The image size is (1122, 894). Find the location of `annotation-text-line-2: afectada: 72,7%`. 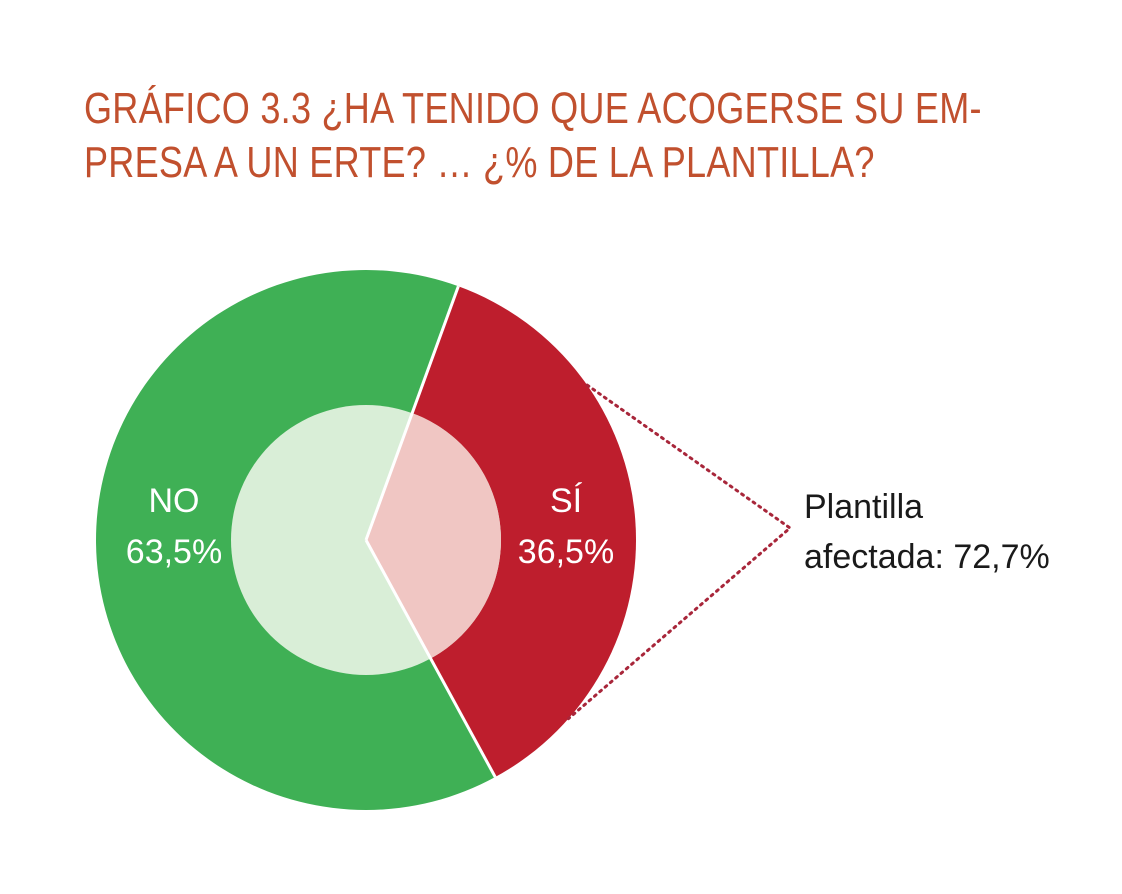

annotation-text-line-2: afectada: 72,7% is located at coordinates (927, 557).